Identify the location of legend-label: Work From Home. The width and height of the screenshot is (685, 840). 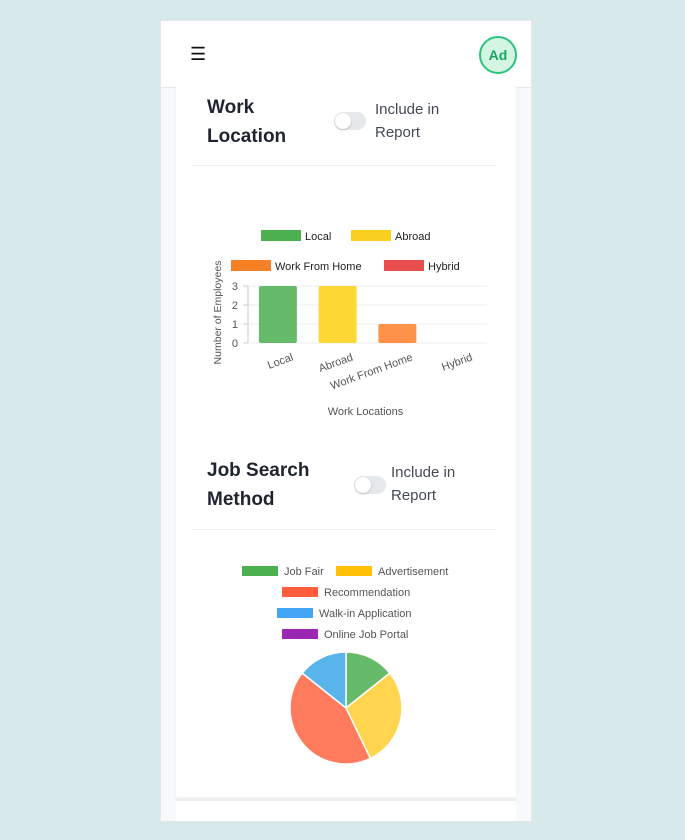
(318, 267).